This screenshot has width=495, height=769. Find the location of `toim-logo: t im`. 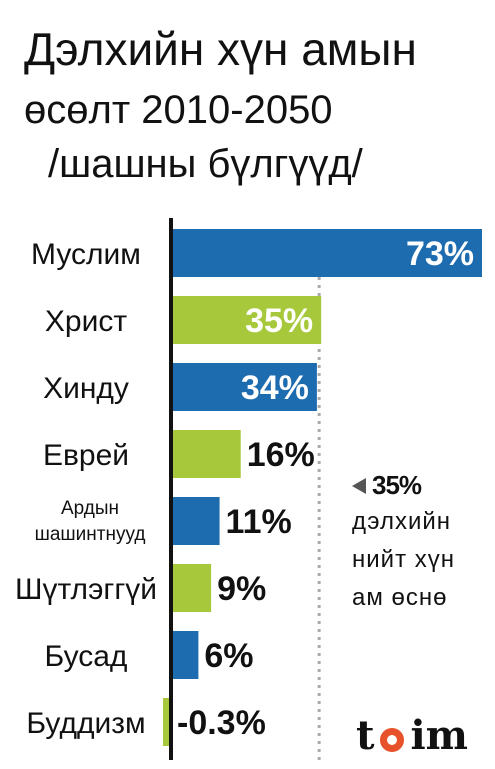

toim-logo: t im is located at coordinates (412, 735).